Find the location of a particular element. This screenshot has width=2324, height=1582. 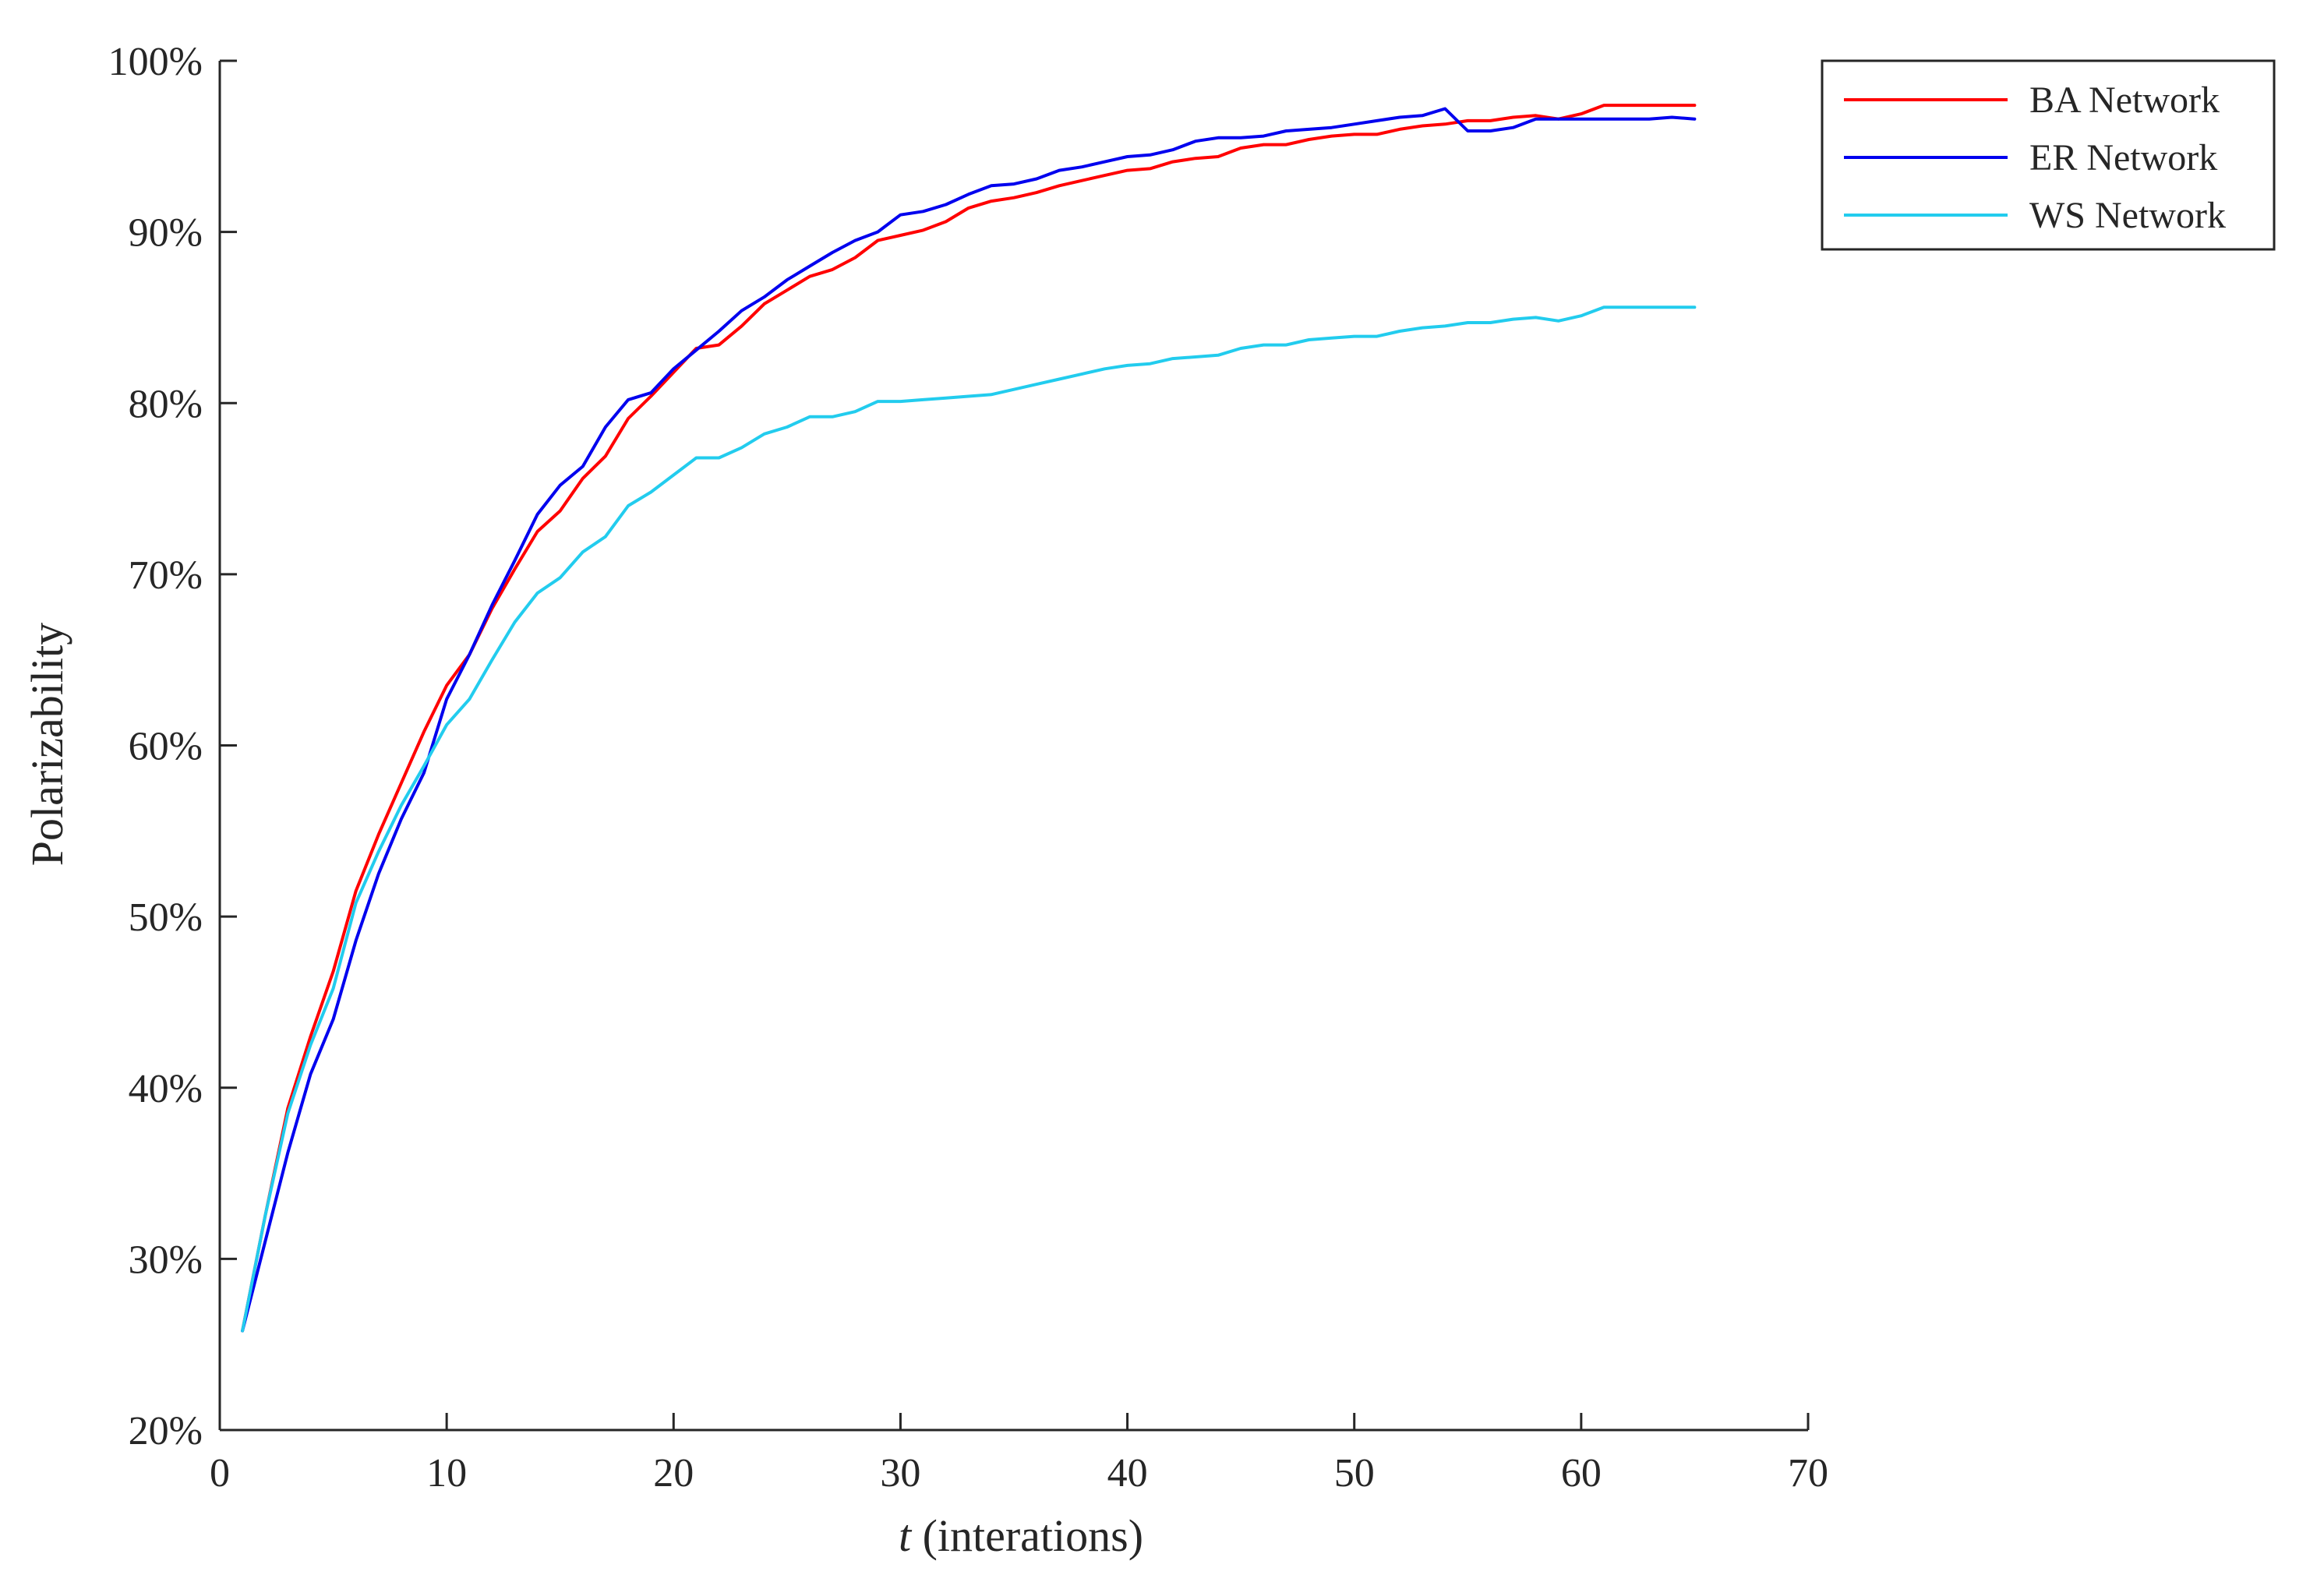

y-tick-label: 60% is located at coordinates (166, 747).